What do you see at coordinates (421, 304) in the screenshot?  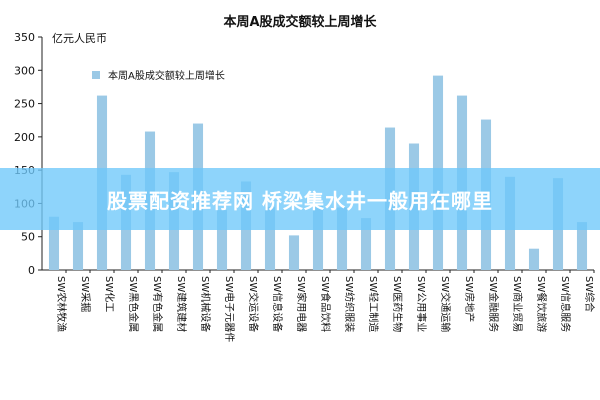 I see `x-tick-label: SW公用事业` at bounding box center [421, 304].